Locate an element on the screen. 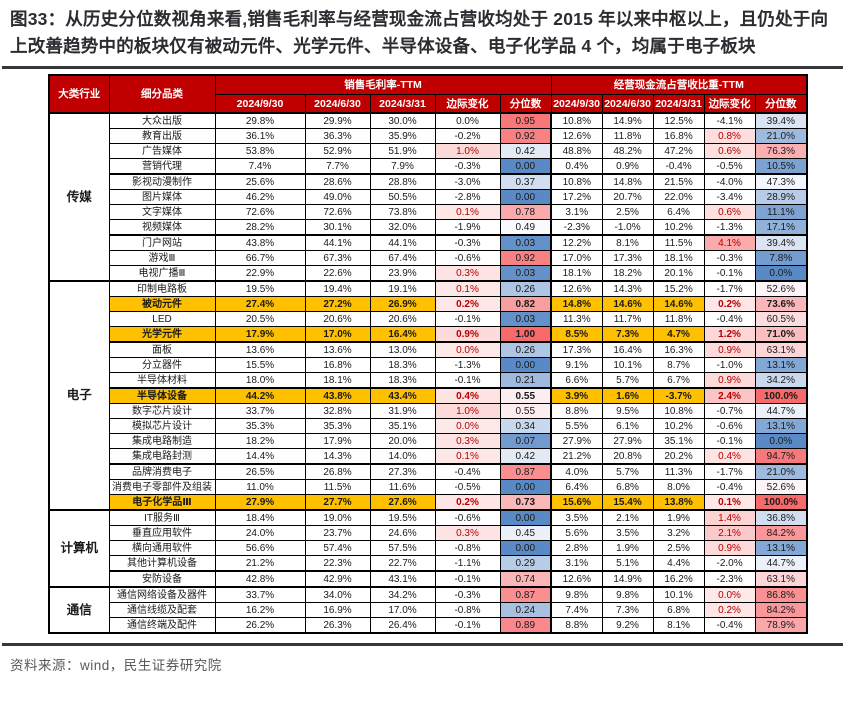  cf-value-3: 11.8% is located at coordinates (678, 319).